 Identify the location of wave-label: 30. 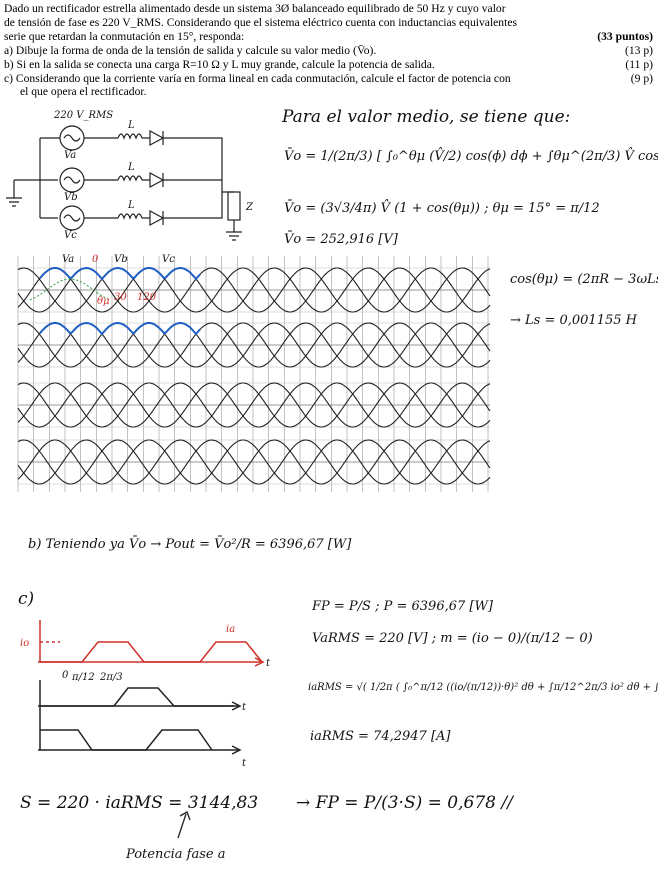
(120, 297).